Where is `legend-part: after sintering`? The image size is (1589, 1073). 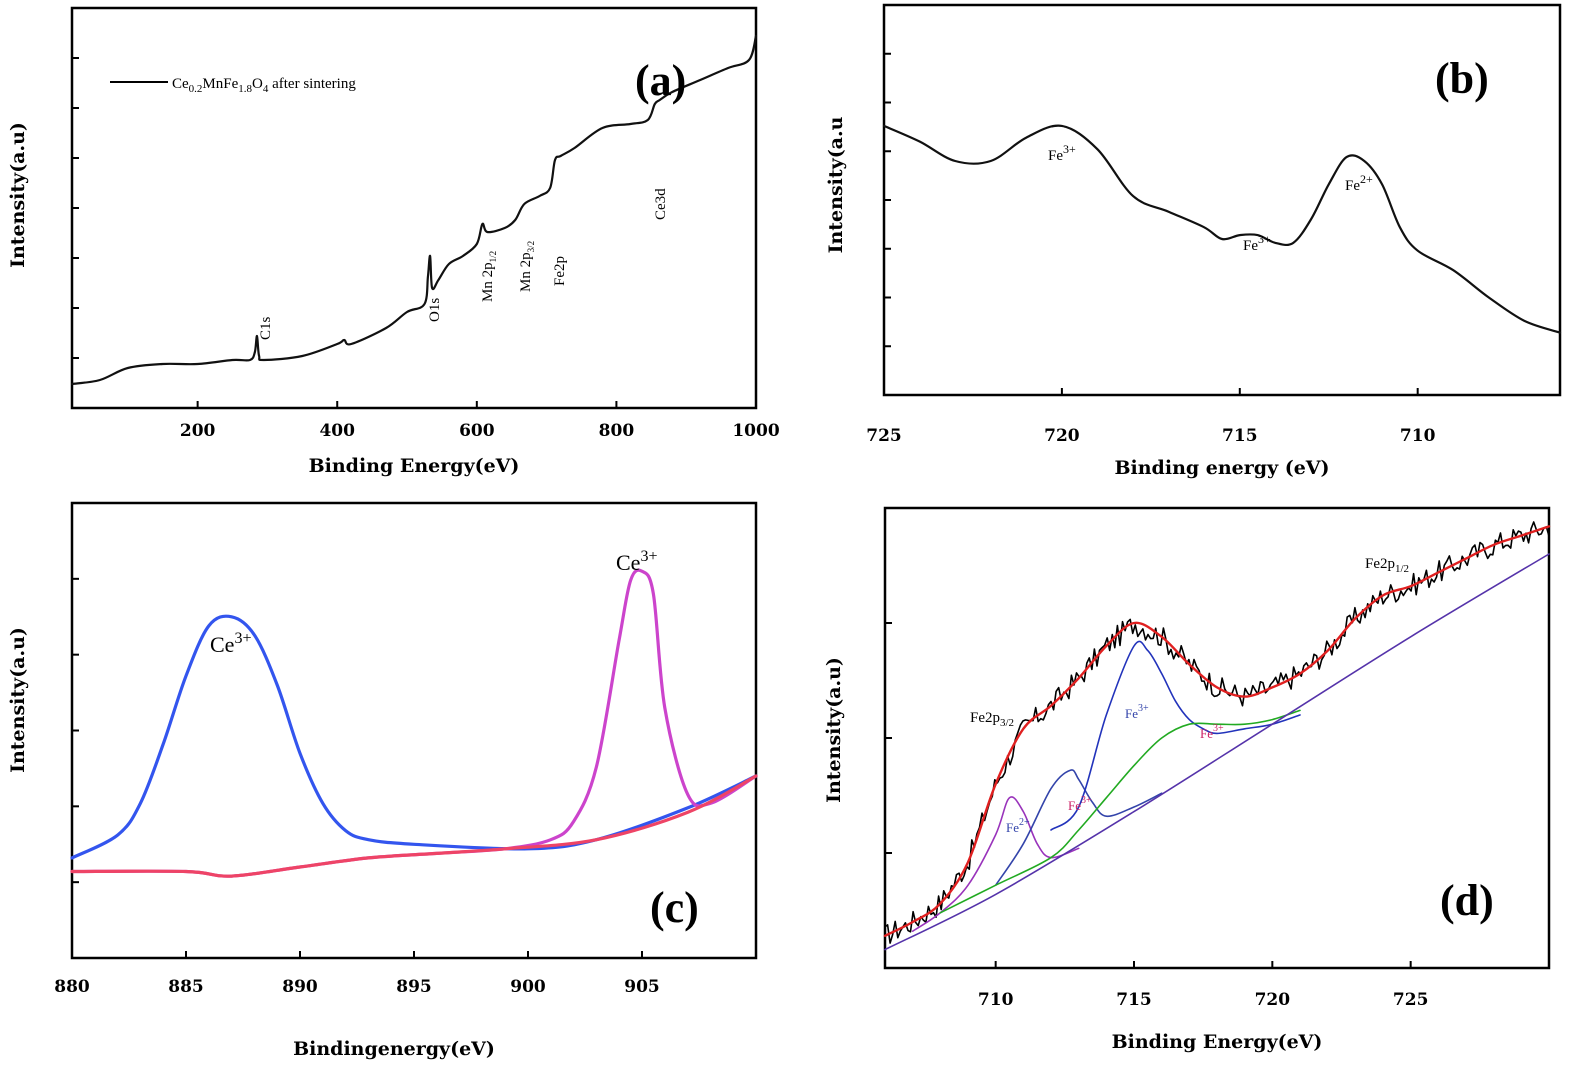 legend-part: after sintering is located at coordinates (312, 84).